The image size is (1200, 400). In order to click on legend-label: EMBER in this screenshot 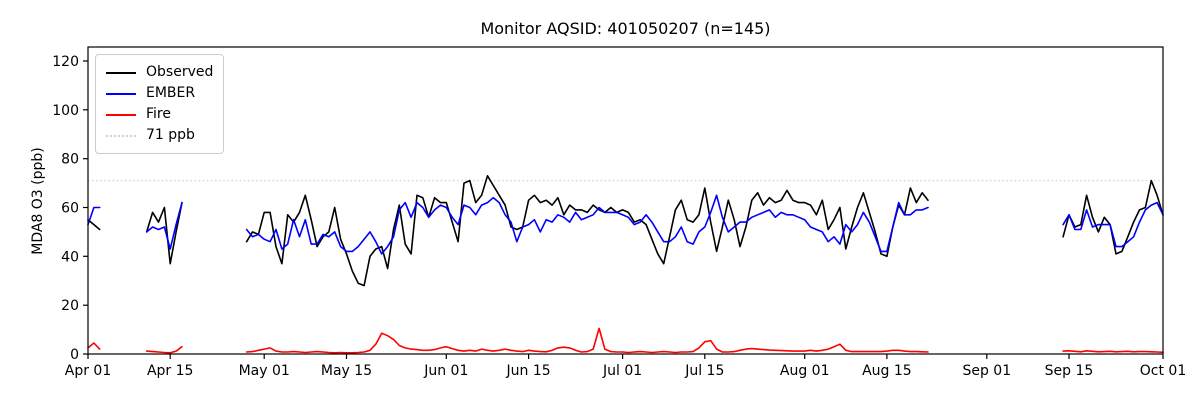, I will do `click(171, 93)`.